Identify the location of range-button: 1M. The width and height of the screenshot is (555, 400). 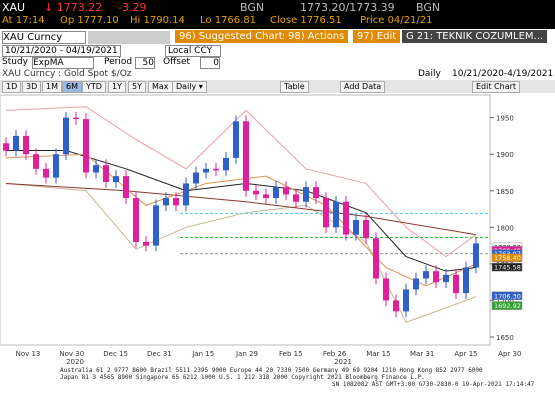
(52, 87).